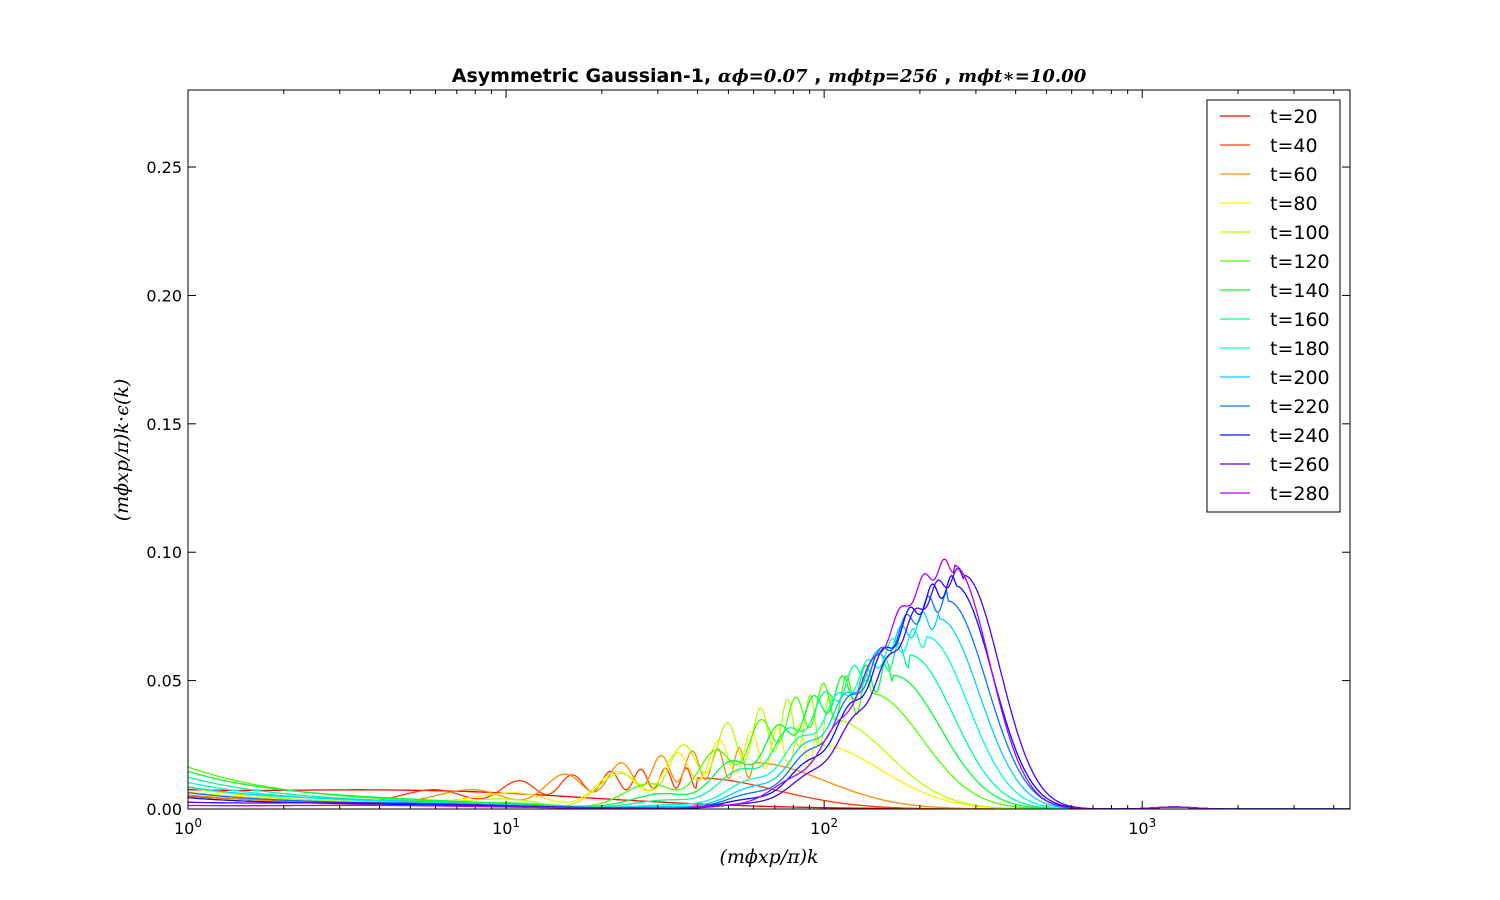 Image resolution: width=1500 pixels, height=900 pixels. Describe the element at coordinates (164, 295) in the screenshot. I see `y-tick-label: 0.20` at that location.